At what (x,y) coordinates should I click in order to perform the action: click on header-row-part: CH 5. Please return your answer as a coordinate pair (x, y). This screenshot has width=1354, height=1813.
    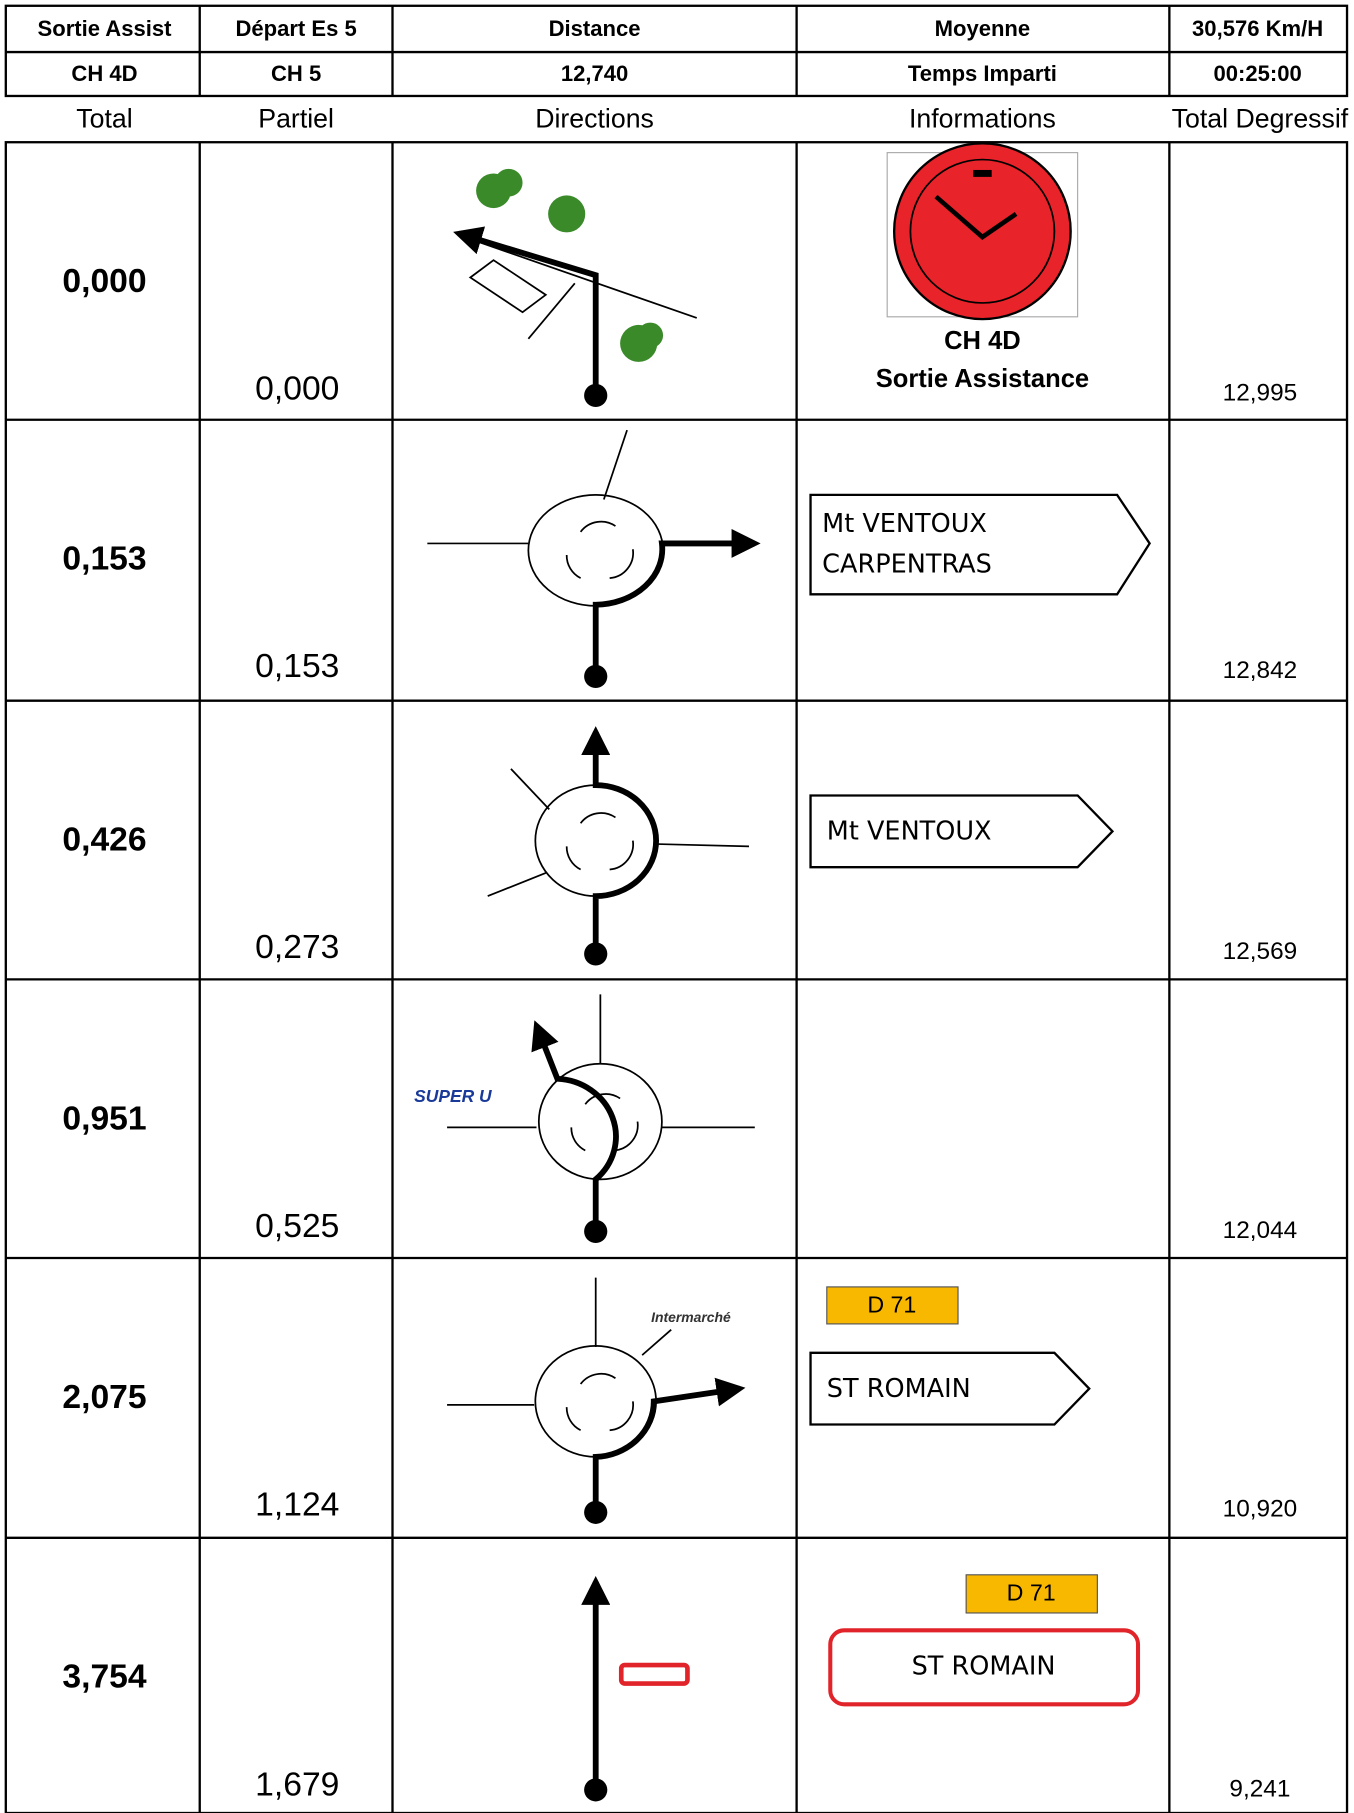
    Looking at the image, I should click on (296, 73).